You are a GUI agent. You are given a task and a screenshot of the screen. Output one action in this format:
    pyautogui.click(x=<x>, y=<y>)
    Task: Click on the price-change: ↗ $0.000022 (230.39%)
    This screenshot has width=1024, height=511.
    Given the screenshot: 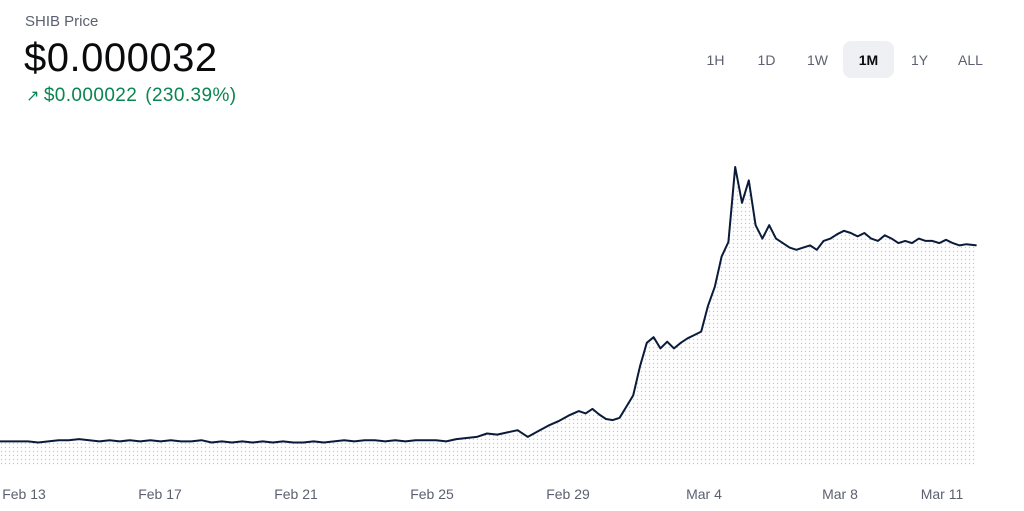 What is the action you would take?
    pyautogui.click(x=131, y=96)
    